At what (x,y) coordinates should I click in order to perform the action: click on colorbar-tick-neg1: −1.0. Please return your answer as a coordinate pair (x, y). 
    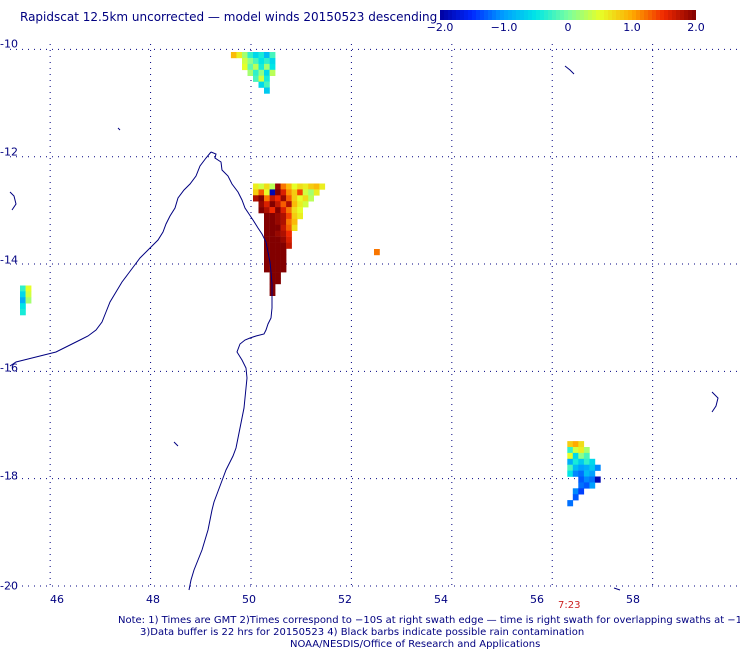
    Looking at the image, I should click on (504, 27).